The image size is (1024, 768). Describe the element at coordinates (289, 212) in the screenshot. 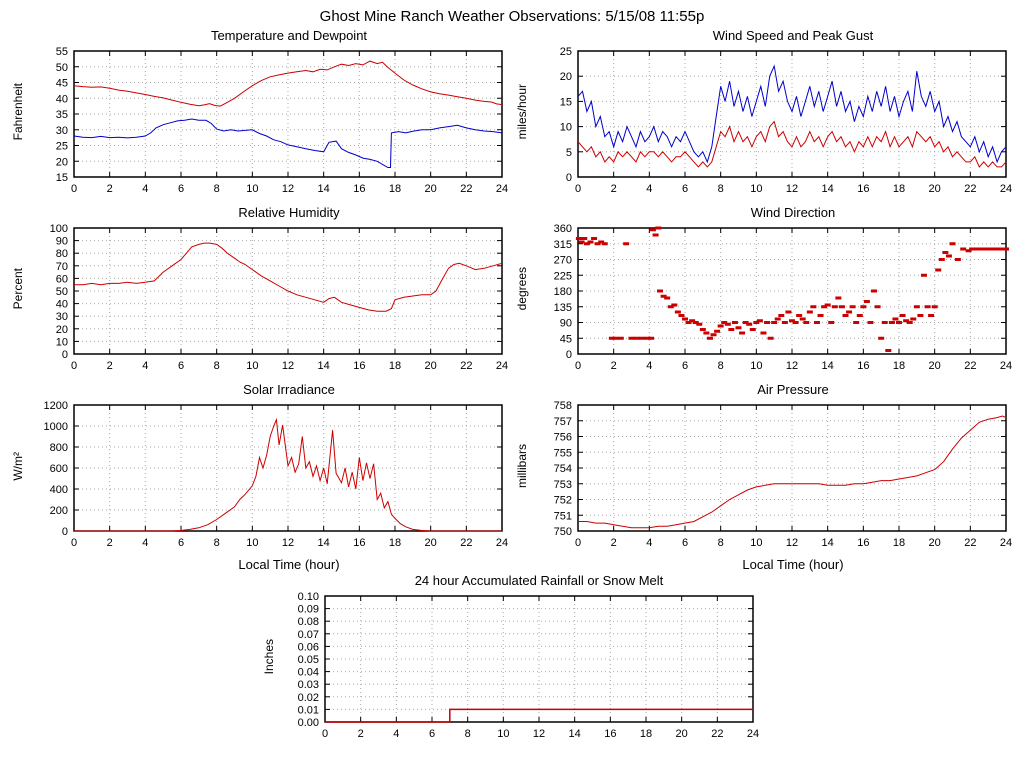

I see `chart-title: Relative Humidity` at that location.